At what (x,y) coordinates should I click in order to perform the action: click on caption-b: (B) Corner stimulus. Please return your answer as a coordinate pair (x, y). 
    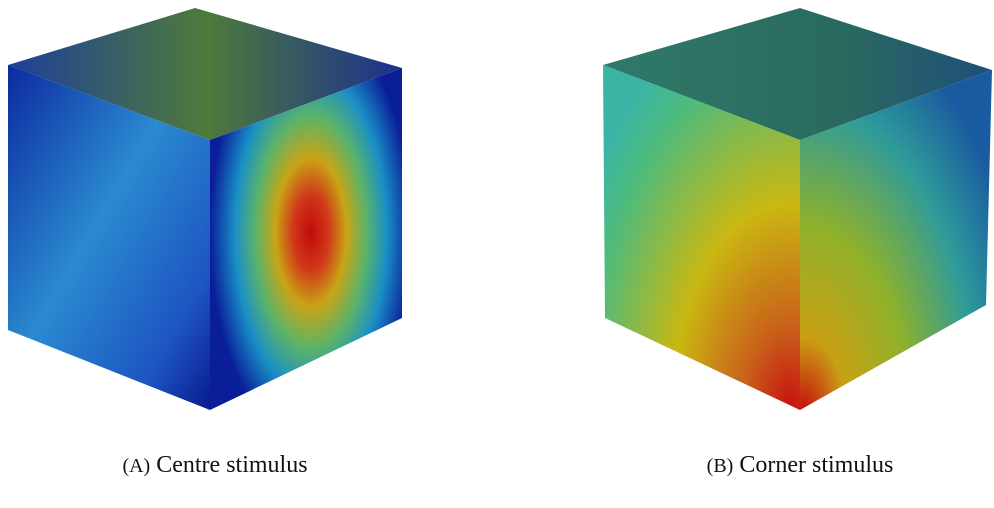
    Looking at the image, I should click on (800, 465).